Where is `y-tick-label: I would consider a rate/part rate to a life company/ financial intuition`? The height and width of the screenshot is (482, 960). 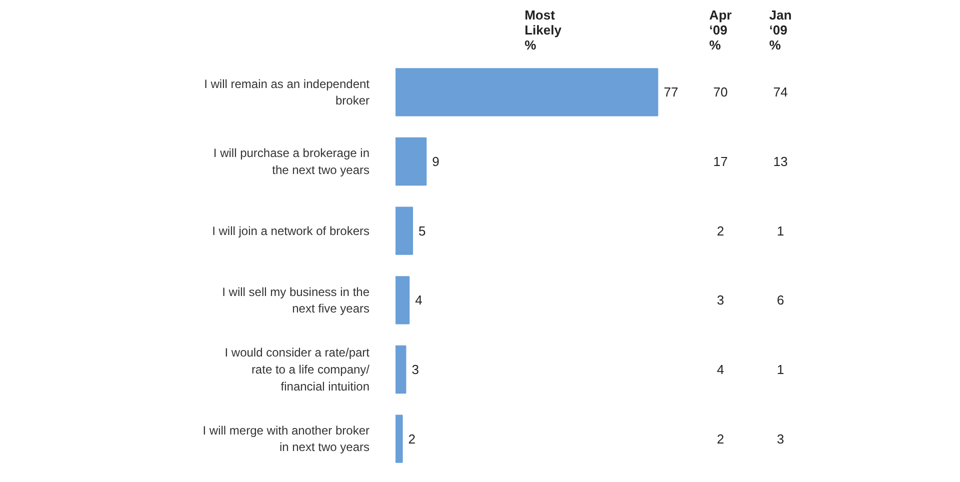
y-tick-label: I would consider a rate/part rate to a life company/ financial intuition is located at coordinates (297, 370).